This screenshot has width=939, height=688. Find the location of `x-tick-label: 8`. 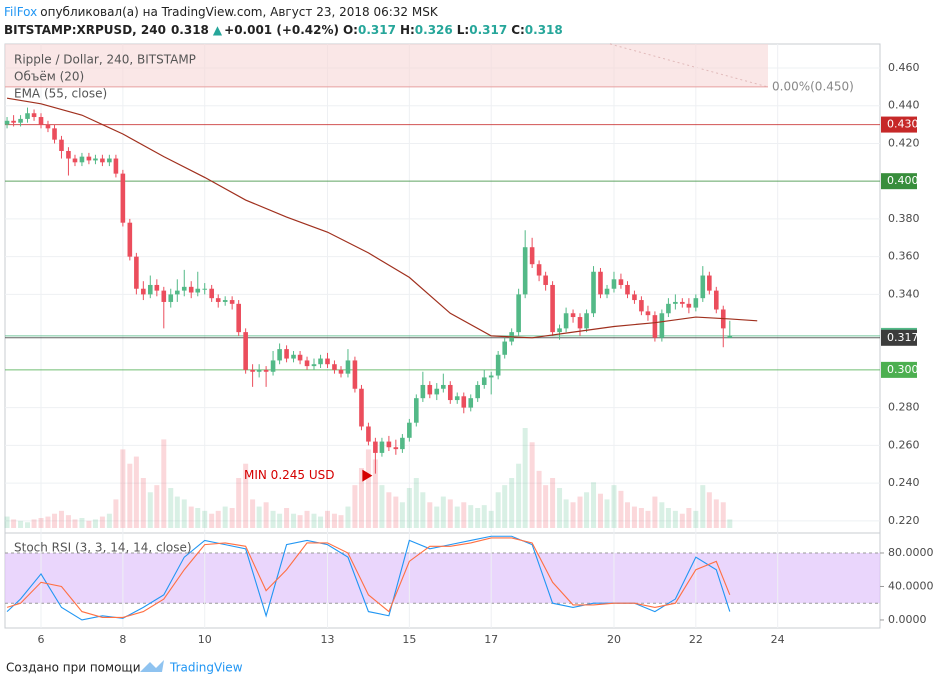

x-tick-label: 8 is located at coordinates (122, 639).